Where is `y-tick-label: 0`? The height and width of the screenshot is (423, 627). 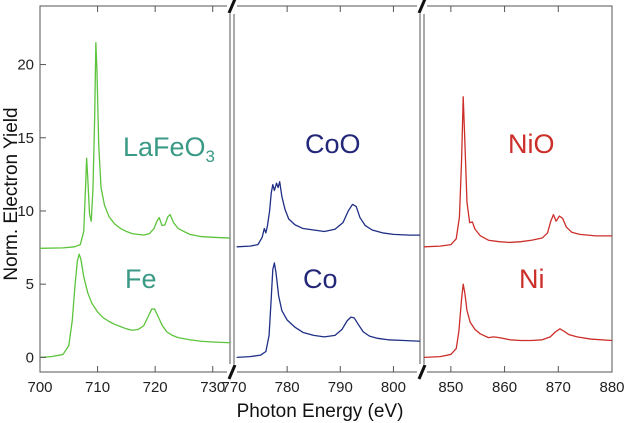
y-tick-label: 0 is located at coordinates (30, 357).